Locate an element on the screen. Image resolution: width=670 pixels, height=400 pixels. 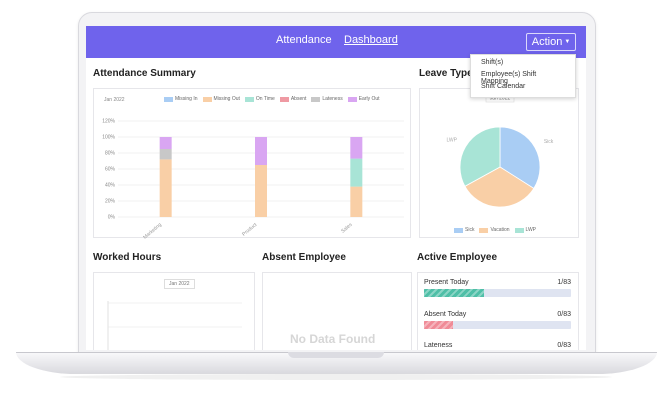
legend-item: Vacation is located at coordinates (494, 230).